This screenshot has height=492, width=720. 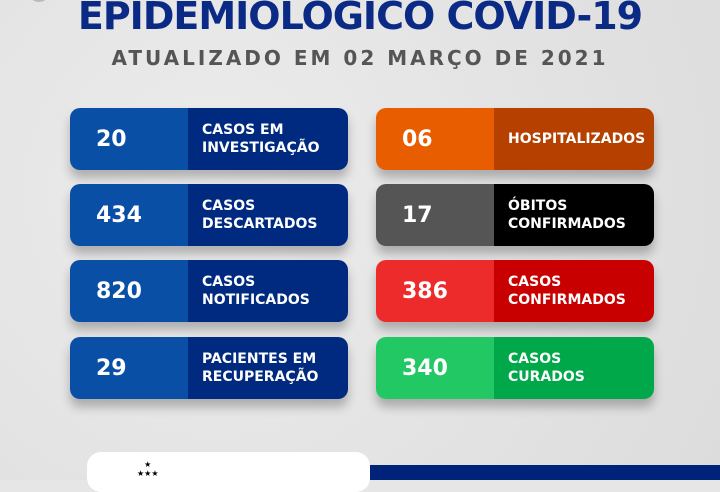 What do you see at coordinates (268, 368) in the screenshot?
I see `stat-label: PACIENTES EM RECUPERAÇÃO` at bounding box center [268, 368].